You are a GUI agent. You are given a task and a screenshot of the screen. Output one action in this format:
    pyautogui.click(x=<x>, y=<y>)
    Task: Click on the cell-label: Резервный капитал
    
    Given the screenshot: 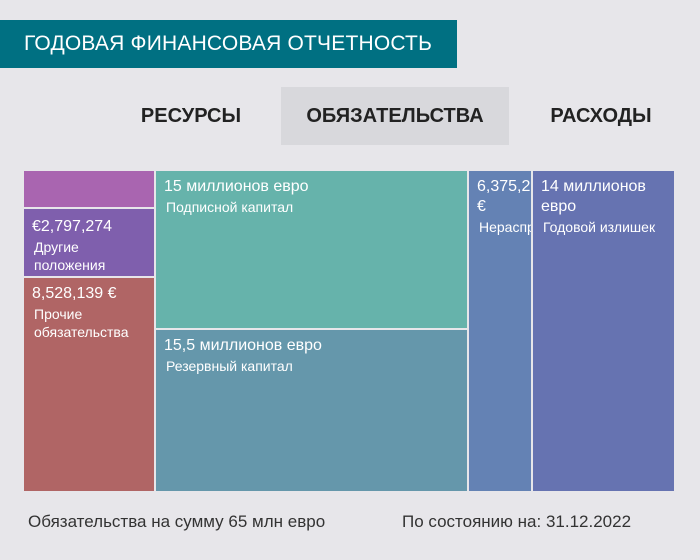 What is the action you would take?
    pyautogui.click(x=229, y=366)
    